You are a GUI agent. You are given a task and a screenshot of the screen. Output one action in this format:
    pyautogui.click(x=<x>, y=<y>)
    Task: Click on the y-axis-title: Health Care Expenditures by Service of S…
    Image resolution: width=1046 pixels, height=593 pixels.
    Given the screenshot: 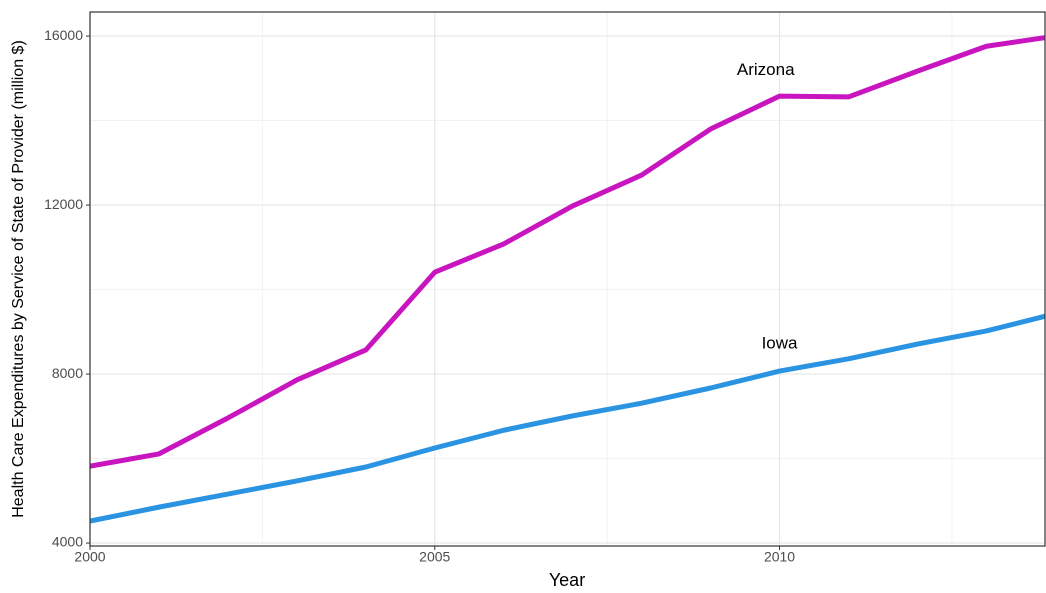 What is the action you would take?
    pyautogui.click(x=18, y=279)
    